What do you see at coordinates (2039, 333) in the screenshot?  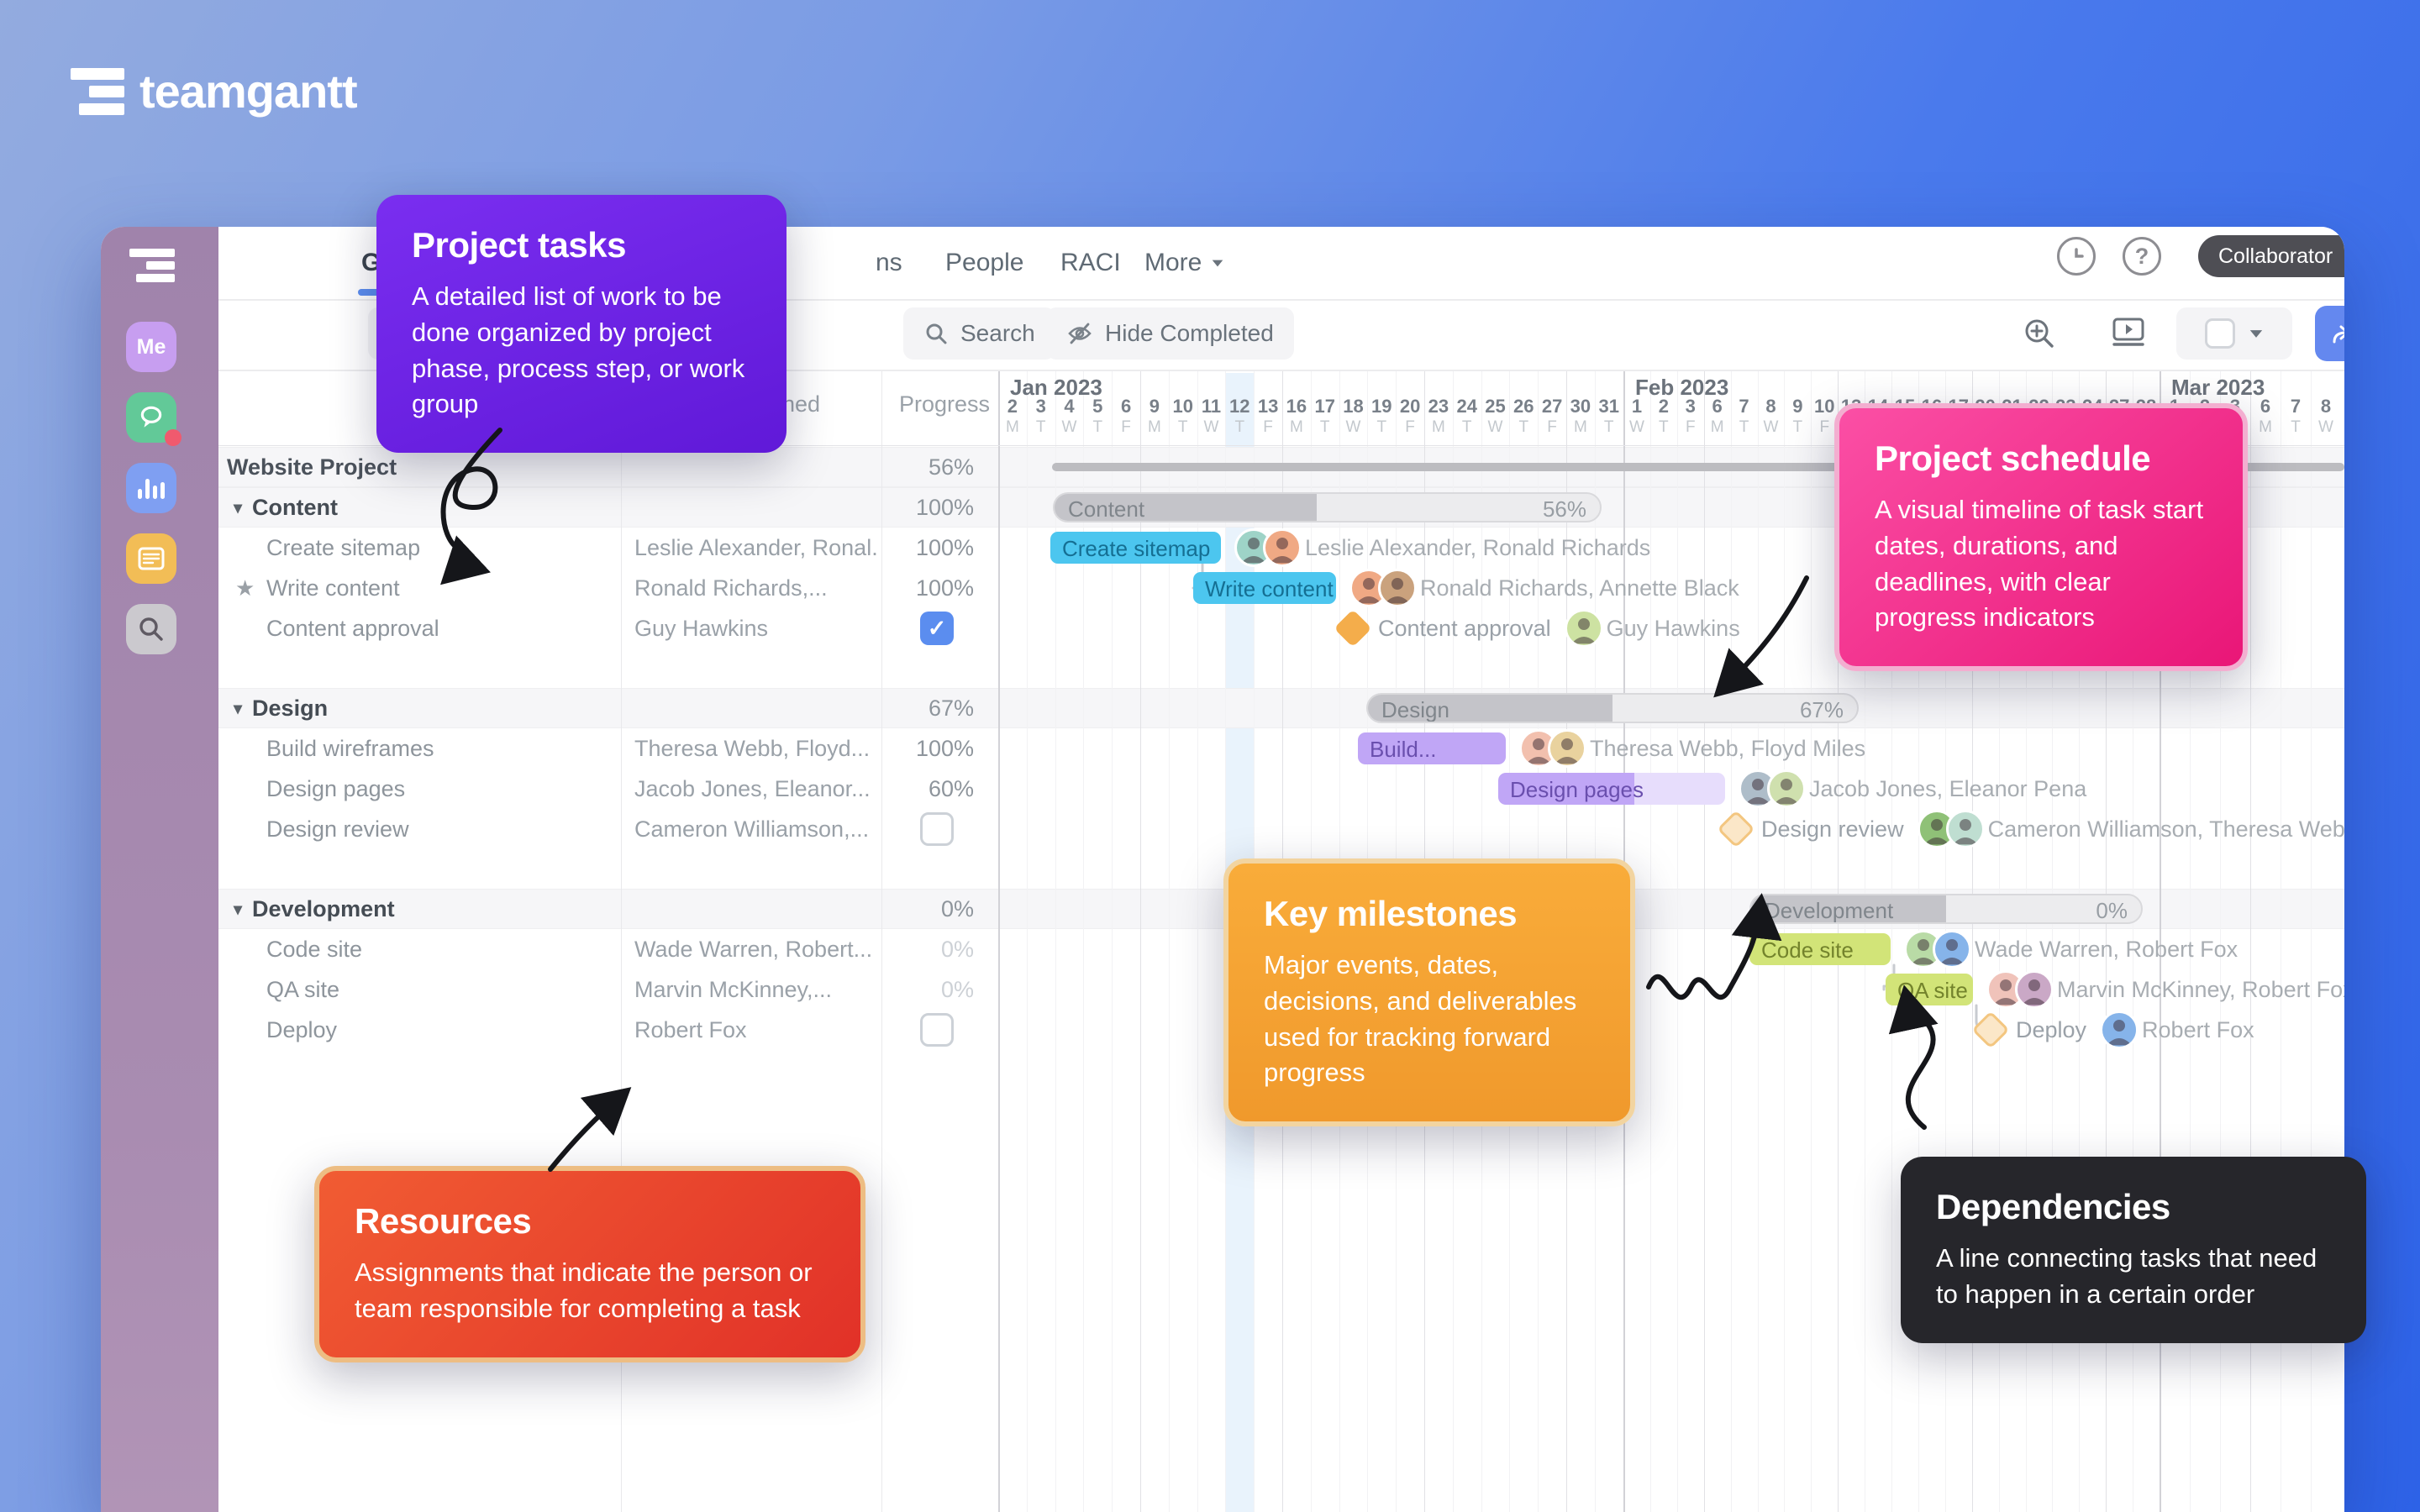 I see `zoom-in-icon` at bounding box center [2039, 333].